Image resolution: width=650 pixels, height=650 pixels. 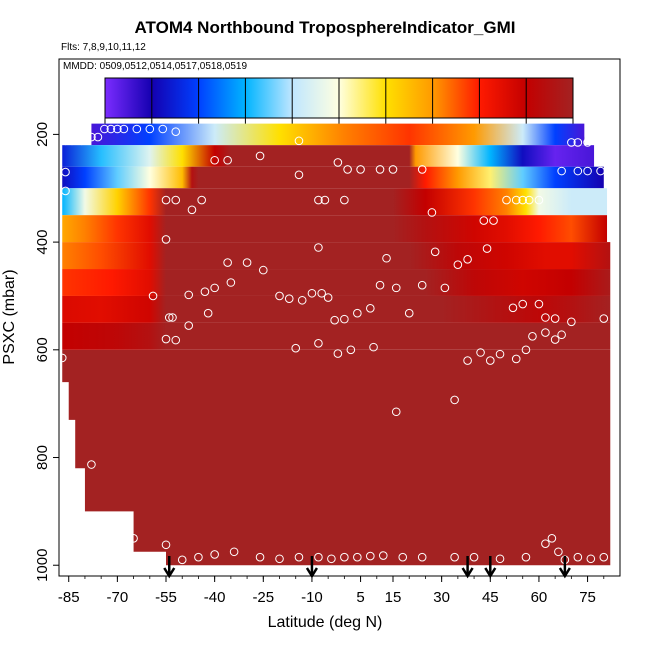 I want to click on x-axis: -85 -70 -55 -40 -25 -10 5 15 30 45 60 75, so click(x=331, y=591).